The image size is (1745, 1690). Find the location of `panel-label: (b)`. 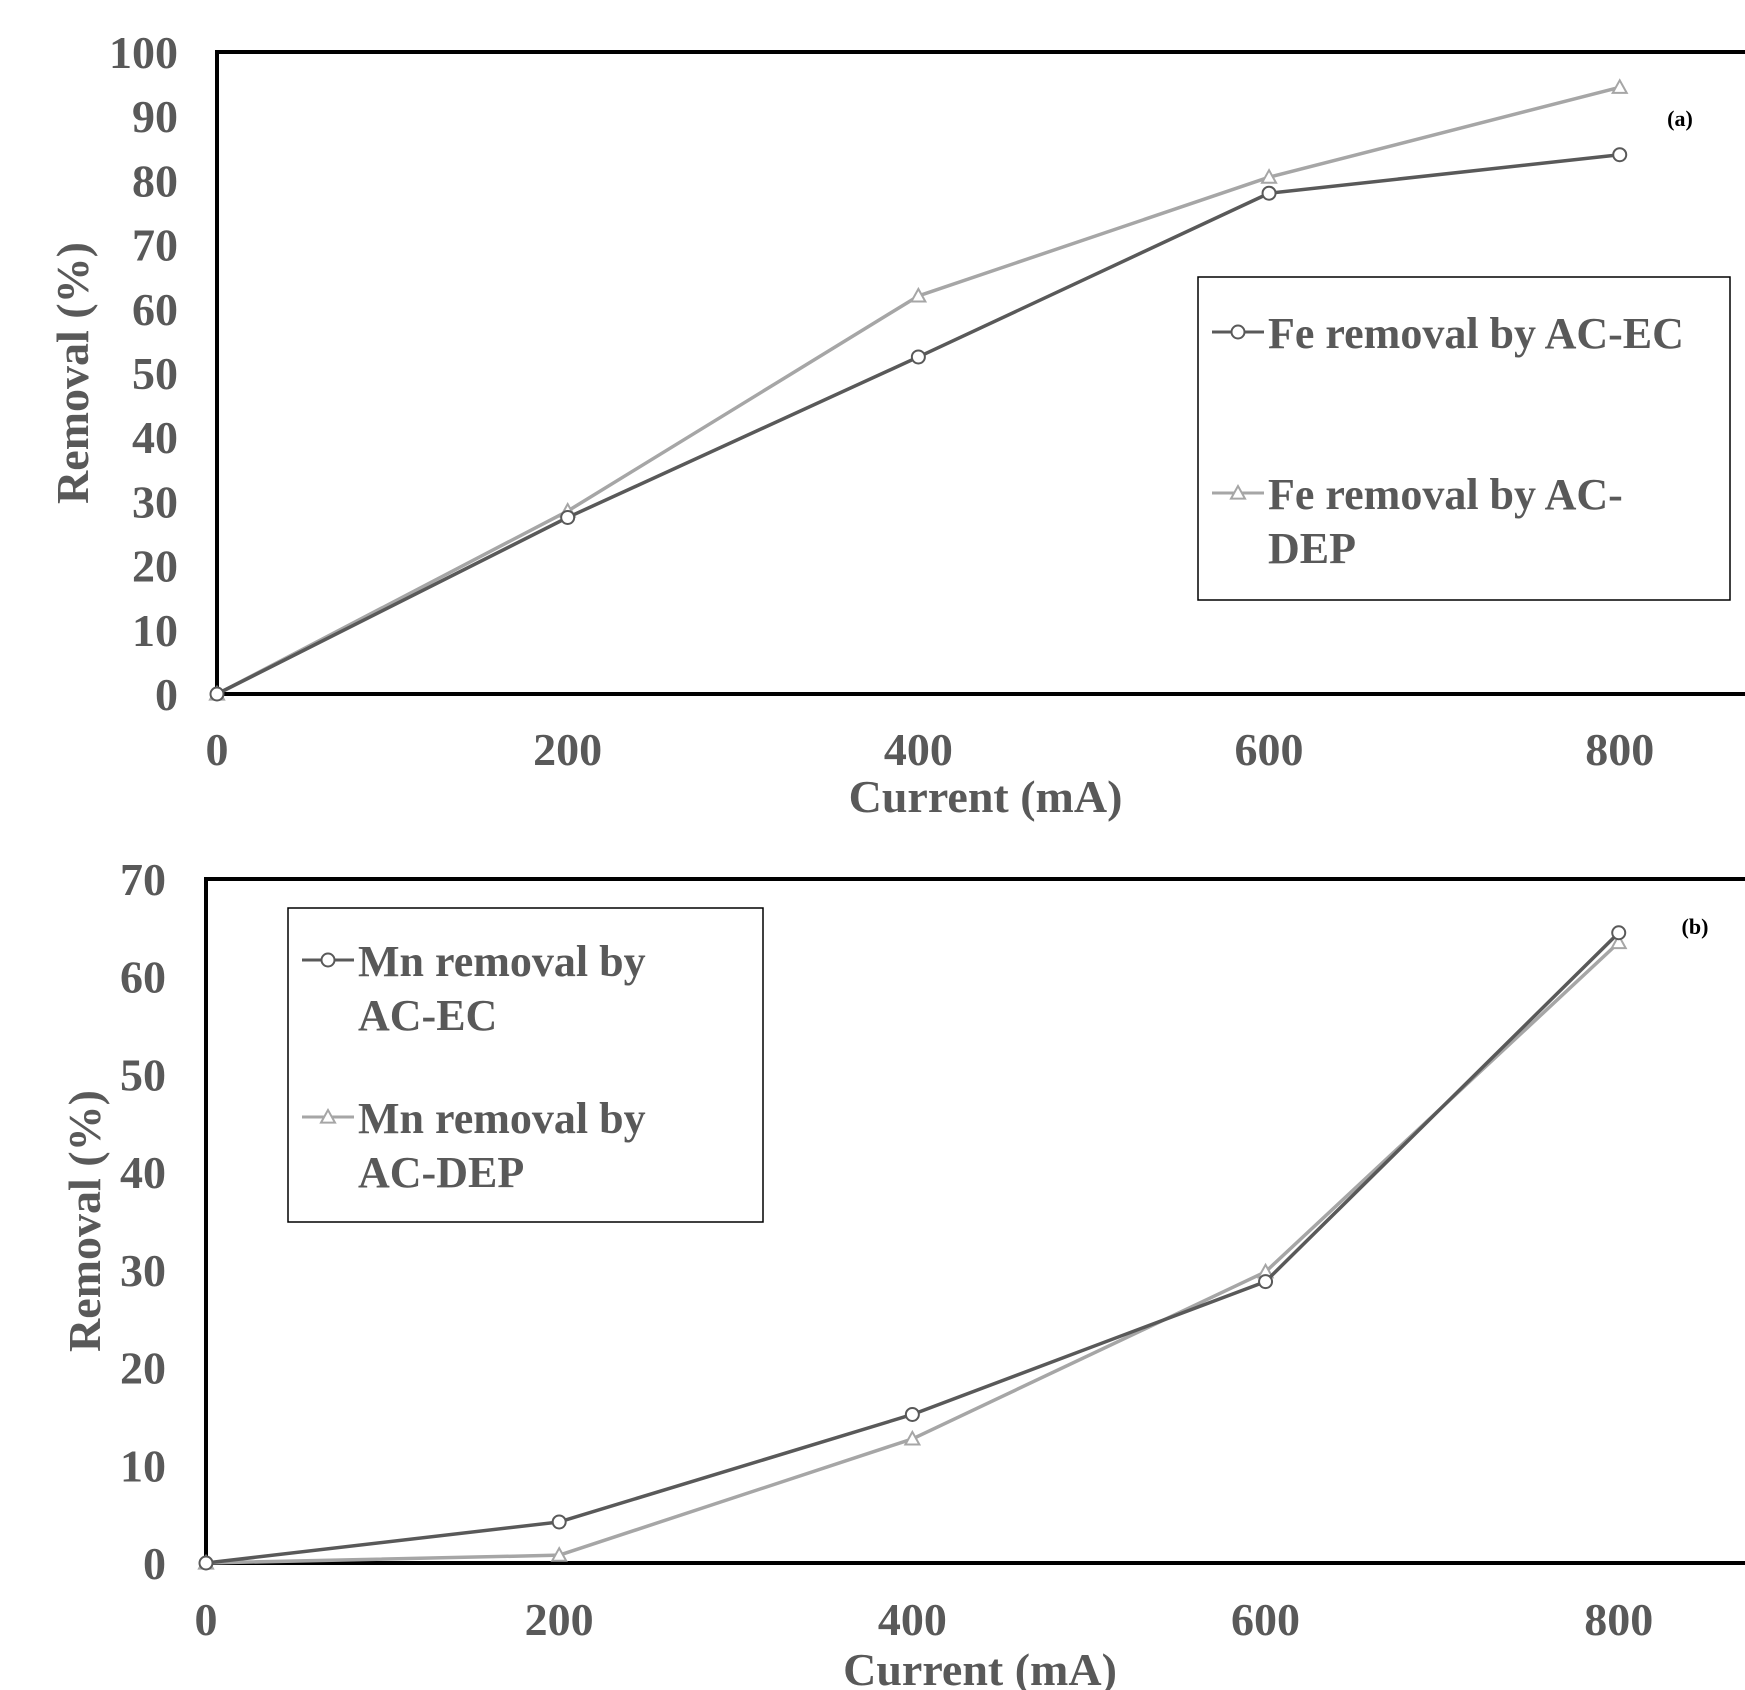

panel-label: (b) is located at coordinates (1695, 926).